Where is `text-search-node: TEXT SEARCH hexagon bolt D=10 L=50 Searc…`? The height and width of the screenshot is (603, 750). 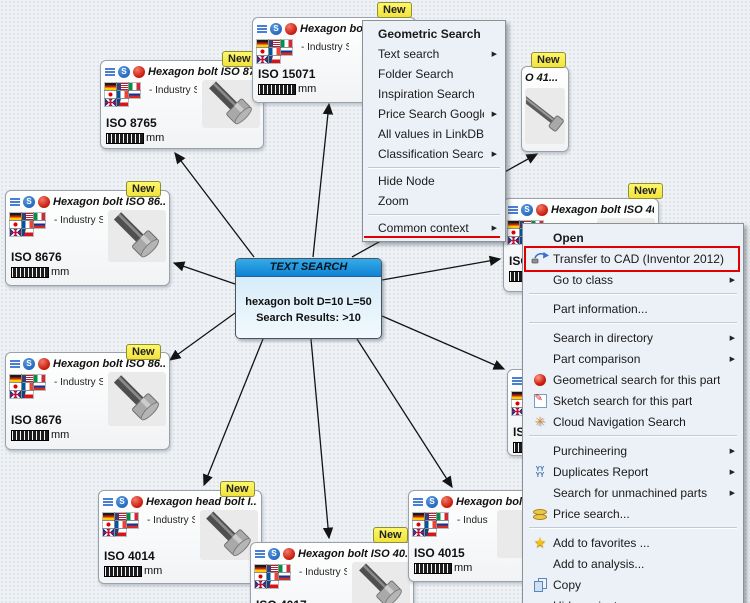 text-search-node: TEXT SEARCH hexagon bolt D=10 L=50 Searc… is located at coordinates (308, 298).